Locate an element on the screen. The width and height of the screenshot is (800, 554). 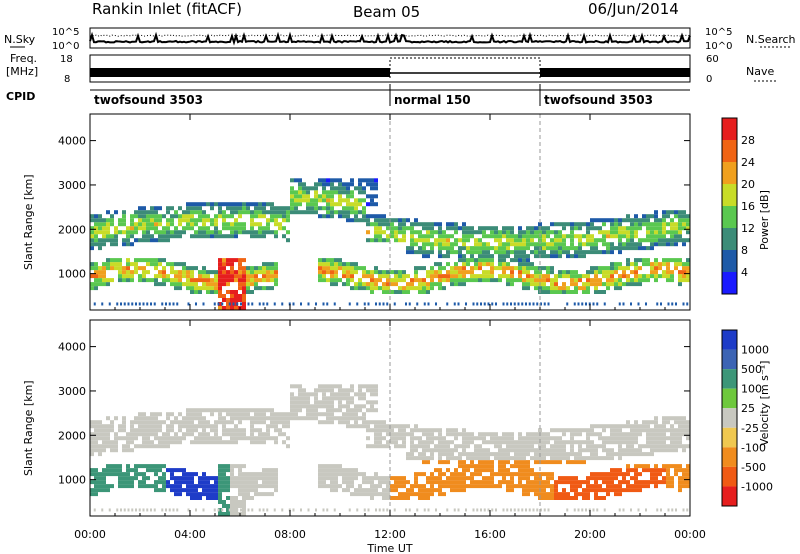
power-ylabel: Slant Range [km] is located at coordinates (28, 222).